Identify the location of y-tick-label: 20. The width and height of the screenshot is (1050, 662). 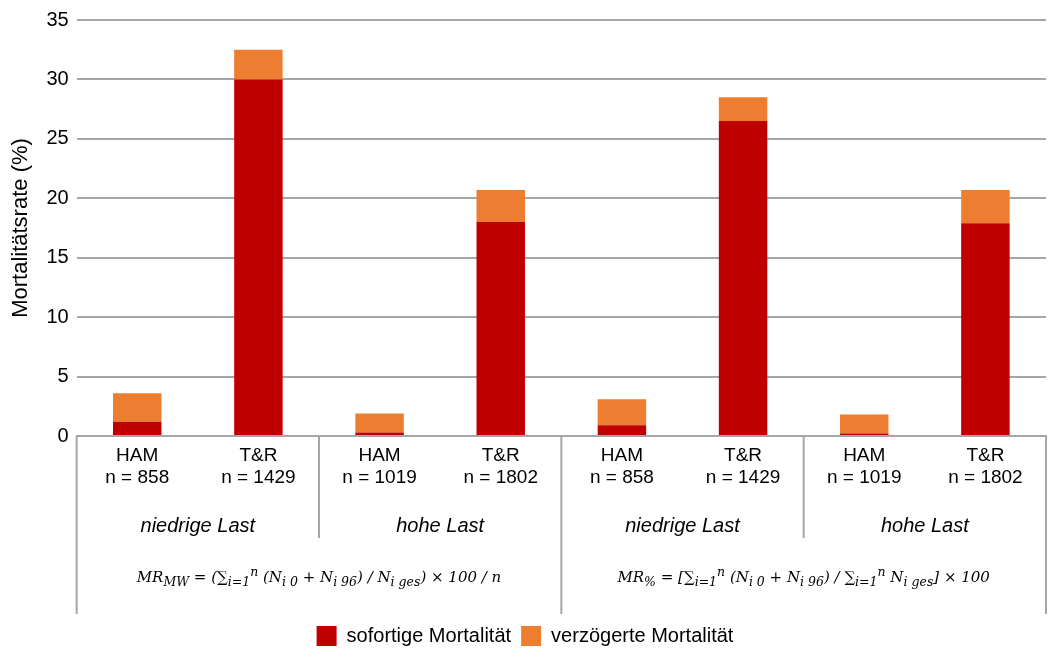
(57, 196).